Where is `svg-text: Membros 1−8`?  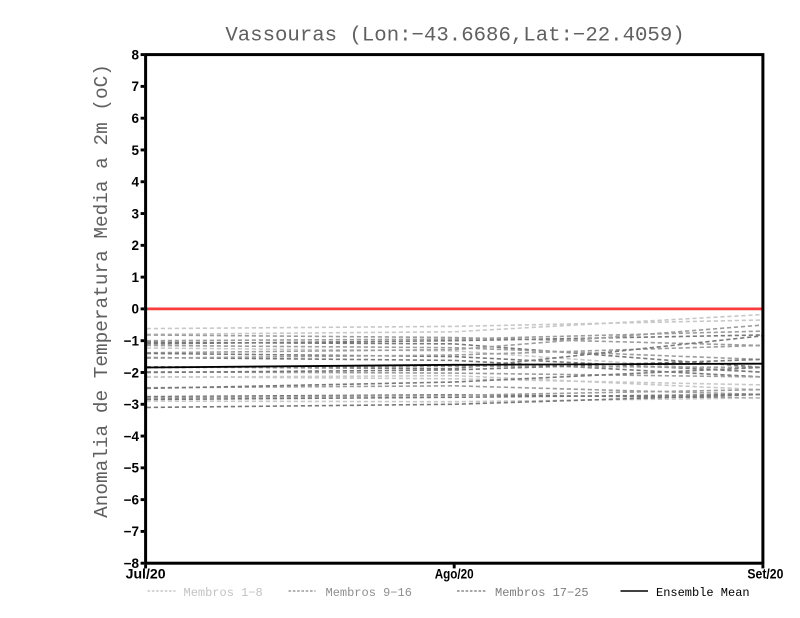 svg-text: Membros 1−8 is located at coordinates (223, 593).